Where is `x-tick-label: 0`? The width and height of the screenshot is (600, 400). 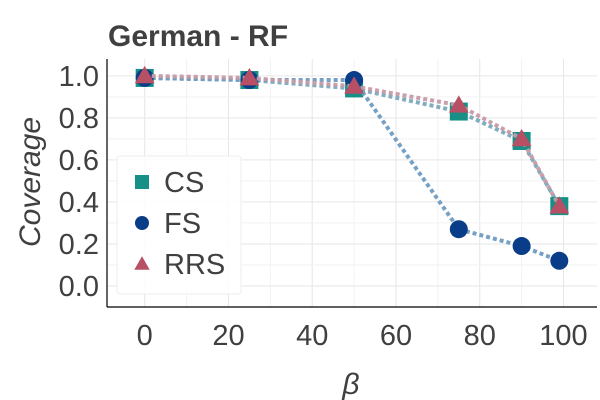 x-tick-label: 0 is located at coordinates (145, 336).